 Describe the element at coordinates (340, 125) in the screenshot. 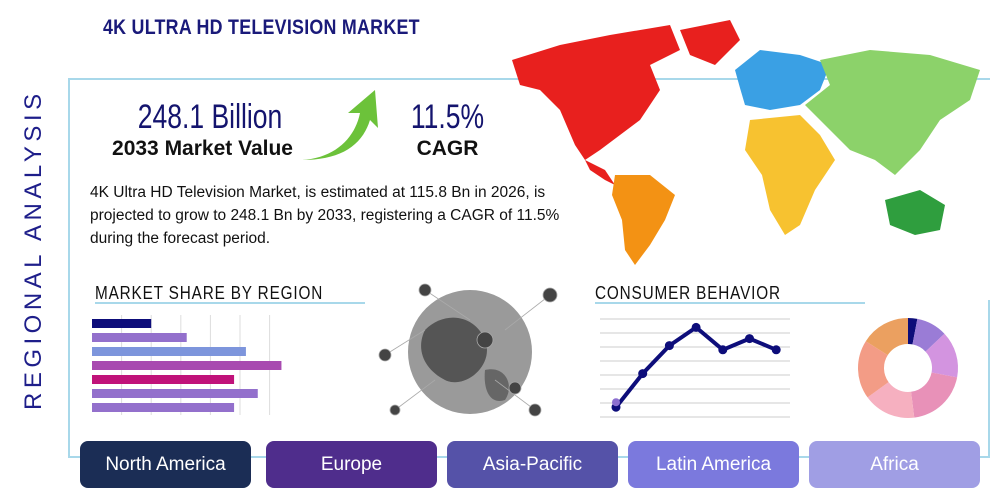

I see `growth-arrow-icon` at that location.